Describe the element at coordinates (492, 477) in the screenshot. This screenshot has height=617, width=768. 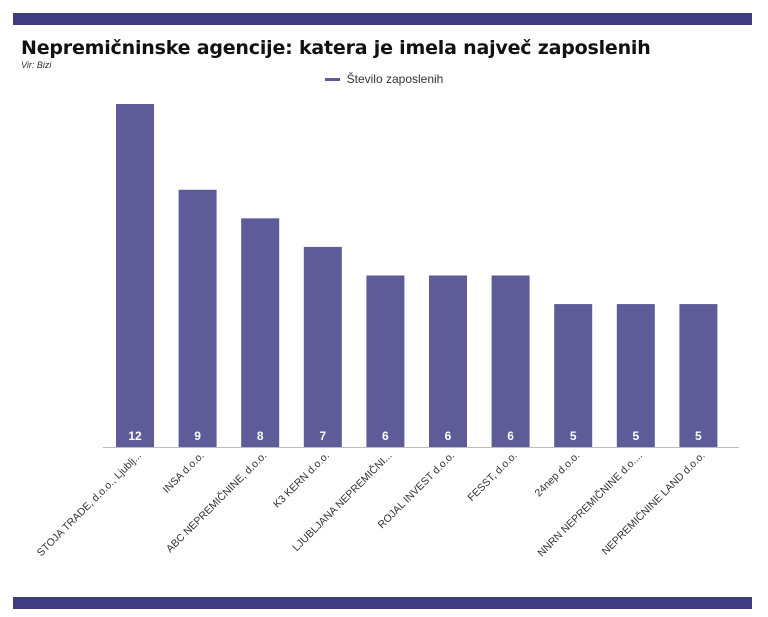
I see `x-tick-label-7: FESST, d.o.o.` at that location.